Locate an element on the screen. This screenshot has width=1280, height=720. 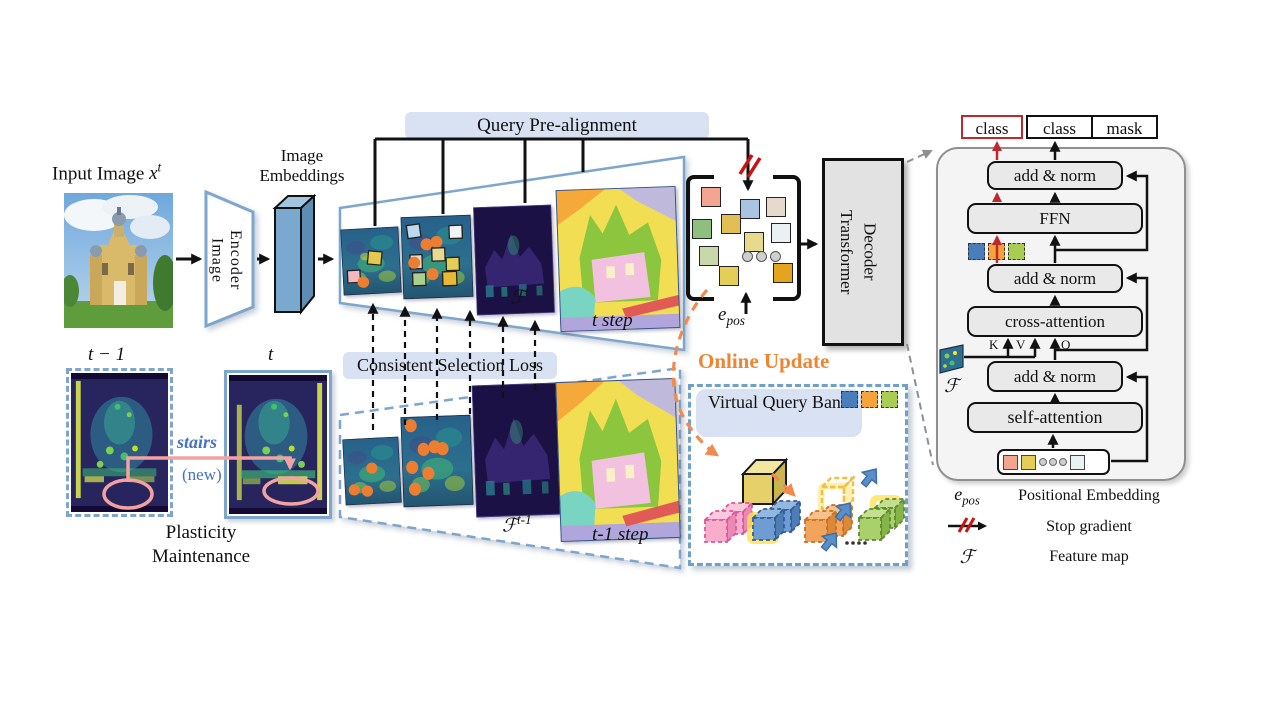
positional-embedding-text: Positional Embedding is located at coordinates (1089, 496).